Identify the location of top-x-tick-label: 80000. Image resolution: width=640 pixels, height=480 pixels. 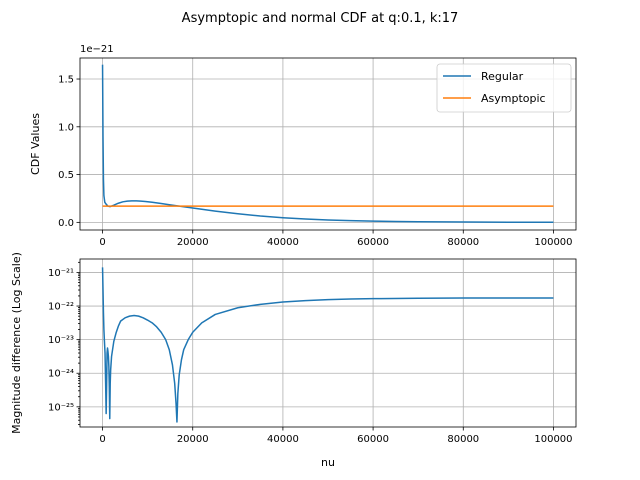
(463, 242).